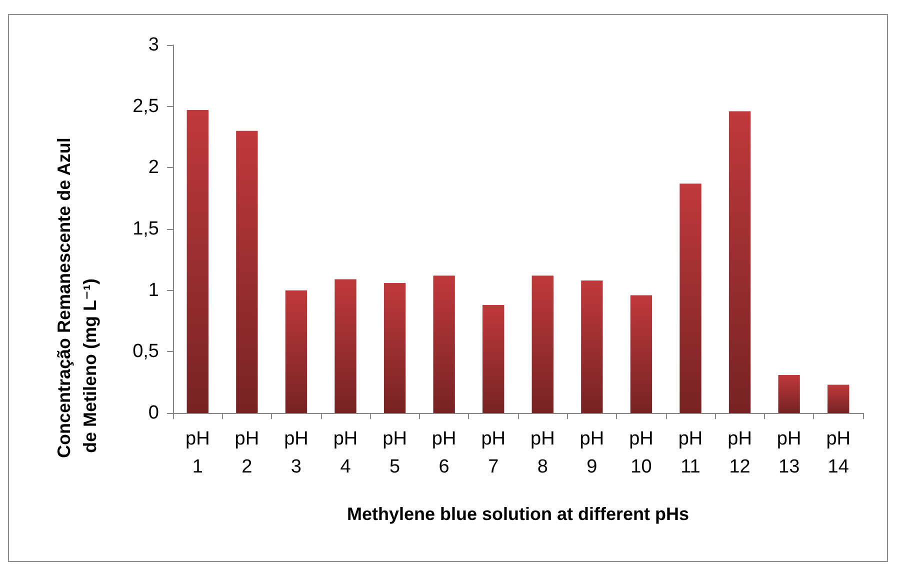 Image resolution: width=897 pixels, height=566 pixels. Describe the element at coordinates (641, 453) in the screenshot. I see `x-tick-label: pH 10` at that location.